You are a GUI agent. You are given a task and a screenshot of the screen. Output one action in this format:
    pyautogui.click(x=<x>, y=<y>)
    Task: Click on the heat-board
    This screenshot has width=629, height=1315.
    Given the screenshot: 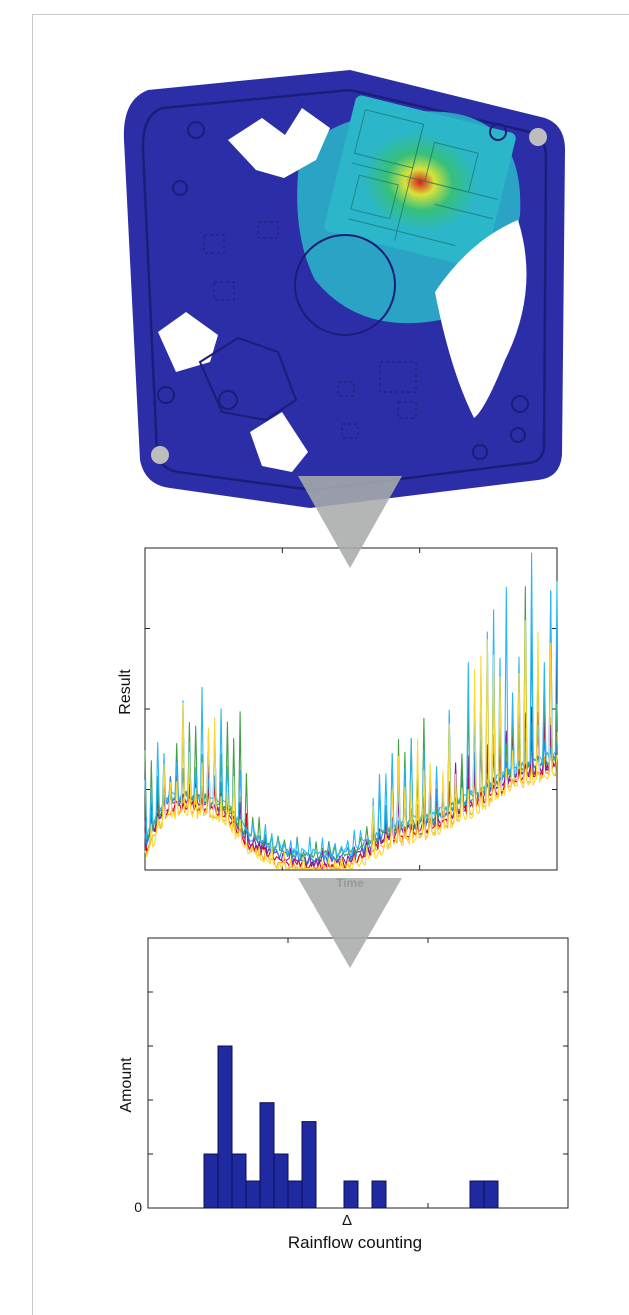 What is the action you would take?
    pyautogui.click(x=420, y=182)
    